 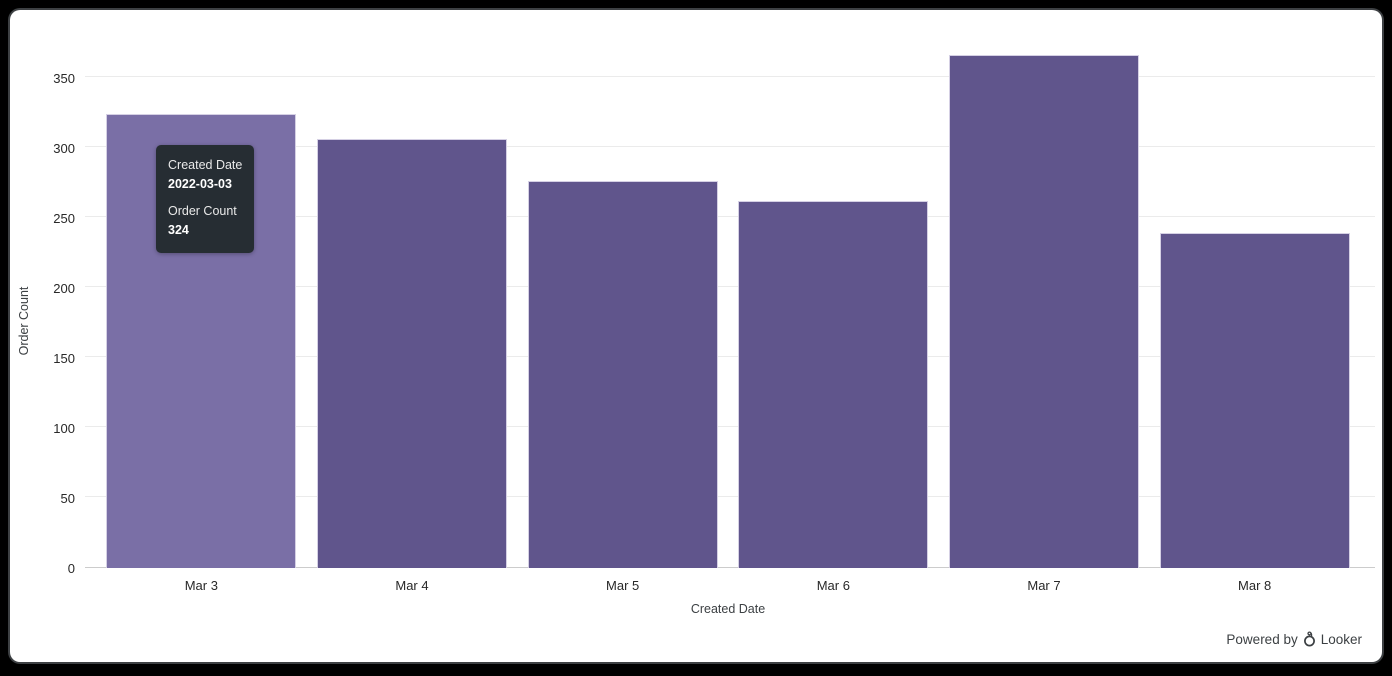 I want to click on y-axis-tick-100: 100, so click(x=64, y=428).